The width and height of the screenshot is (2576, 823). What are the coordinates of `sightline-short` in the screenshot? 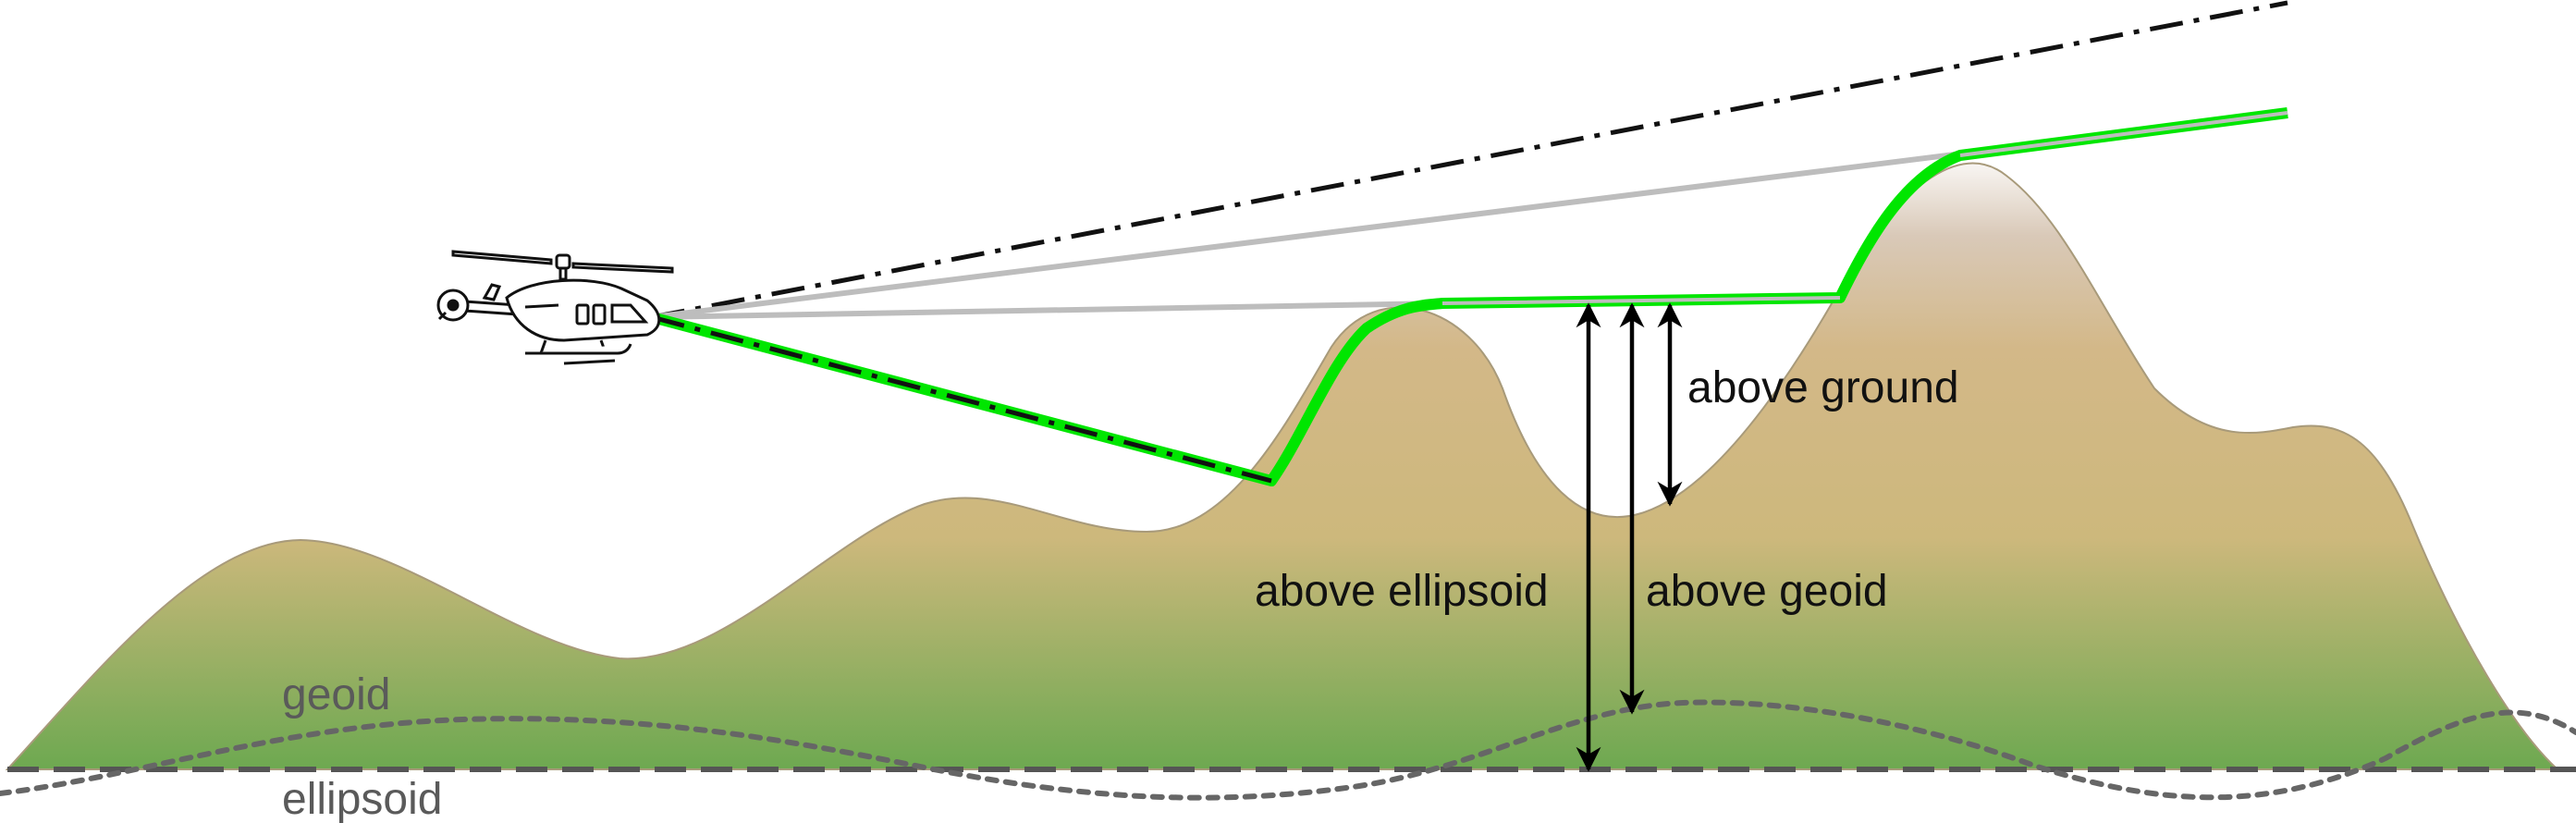 It's located at (1047, 310).